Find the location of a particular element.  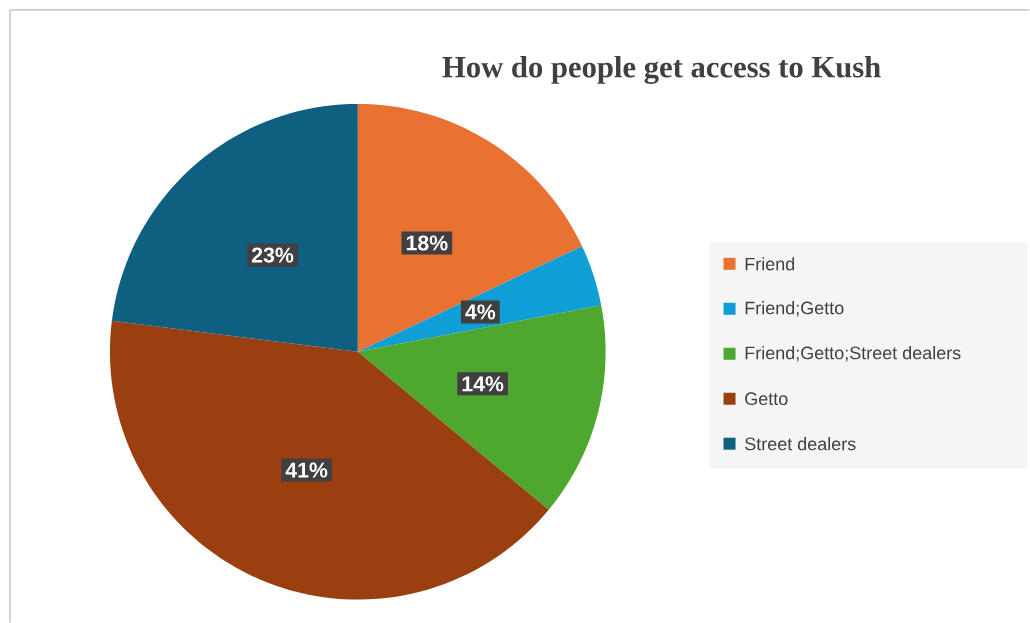

legend-label: Friend is located at coordinates (770, 264).